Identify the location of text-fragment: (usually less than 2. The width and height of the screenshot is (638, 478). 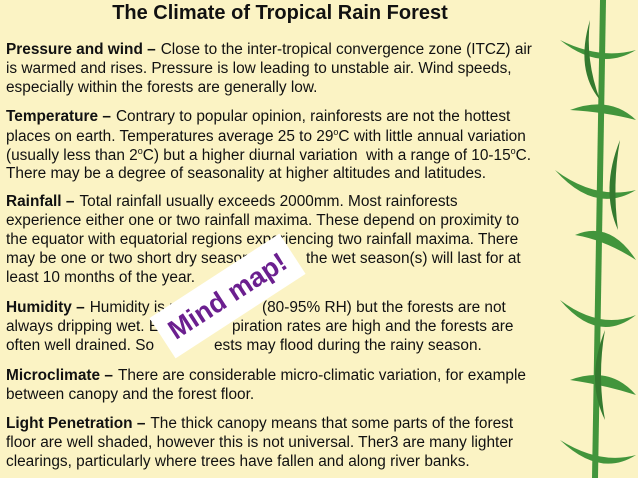
(72, 156).